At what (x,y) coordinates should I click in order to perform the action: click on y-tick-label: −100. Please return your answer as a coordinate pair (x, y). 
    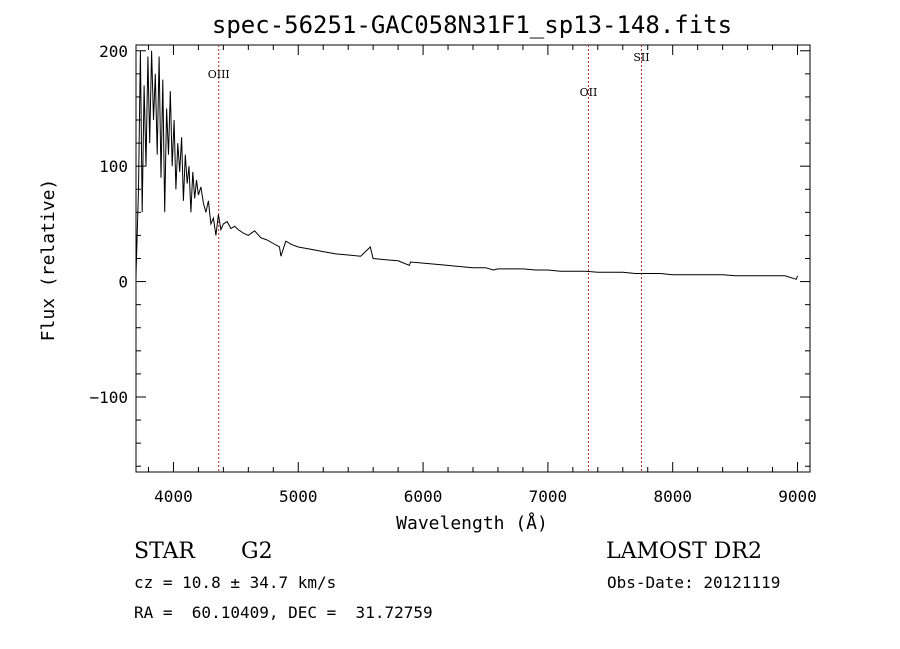
    Looking at the image, I should click on (108, 397).